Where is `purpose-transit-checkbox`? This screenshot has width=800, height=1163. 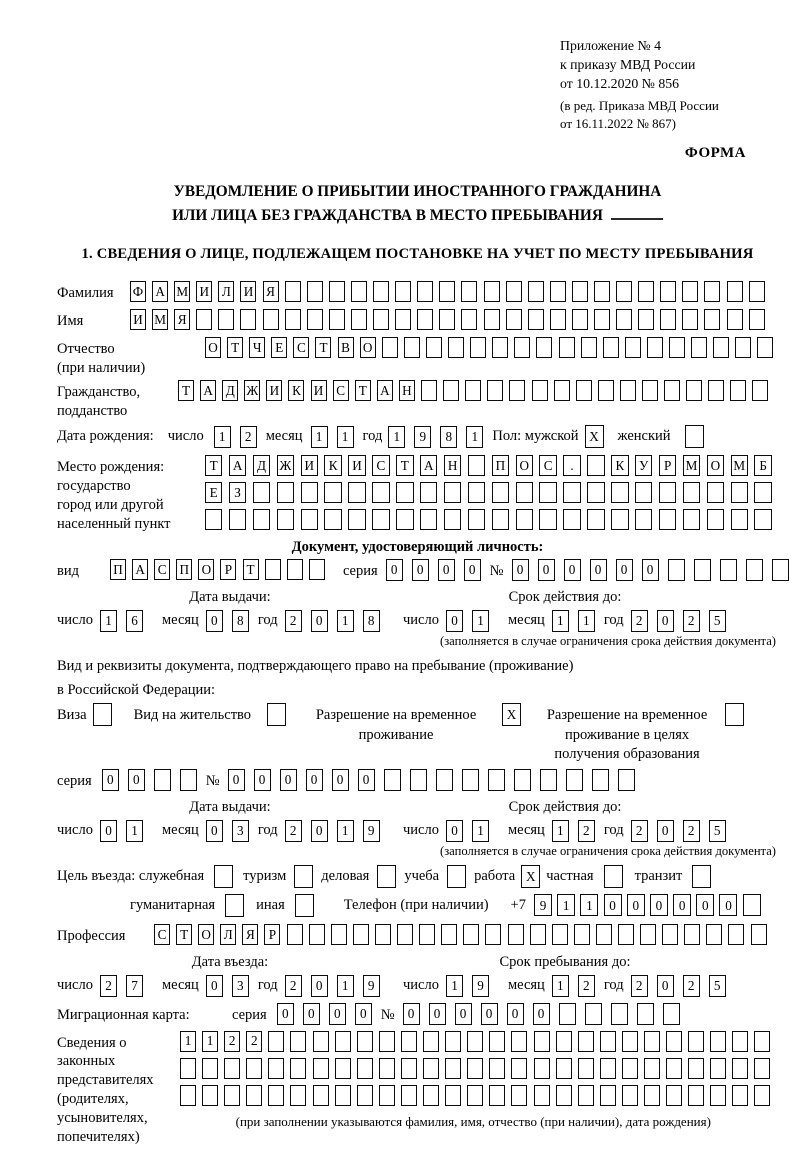 purpose-transit-checkbox is located at coordinates (702, 876).